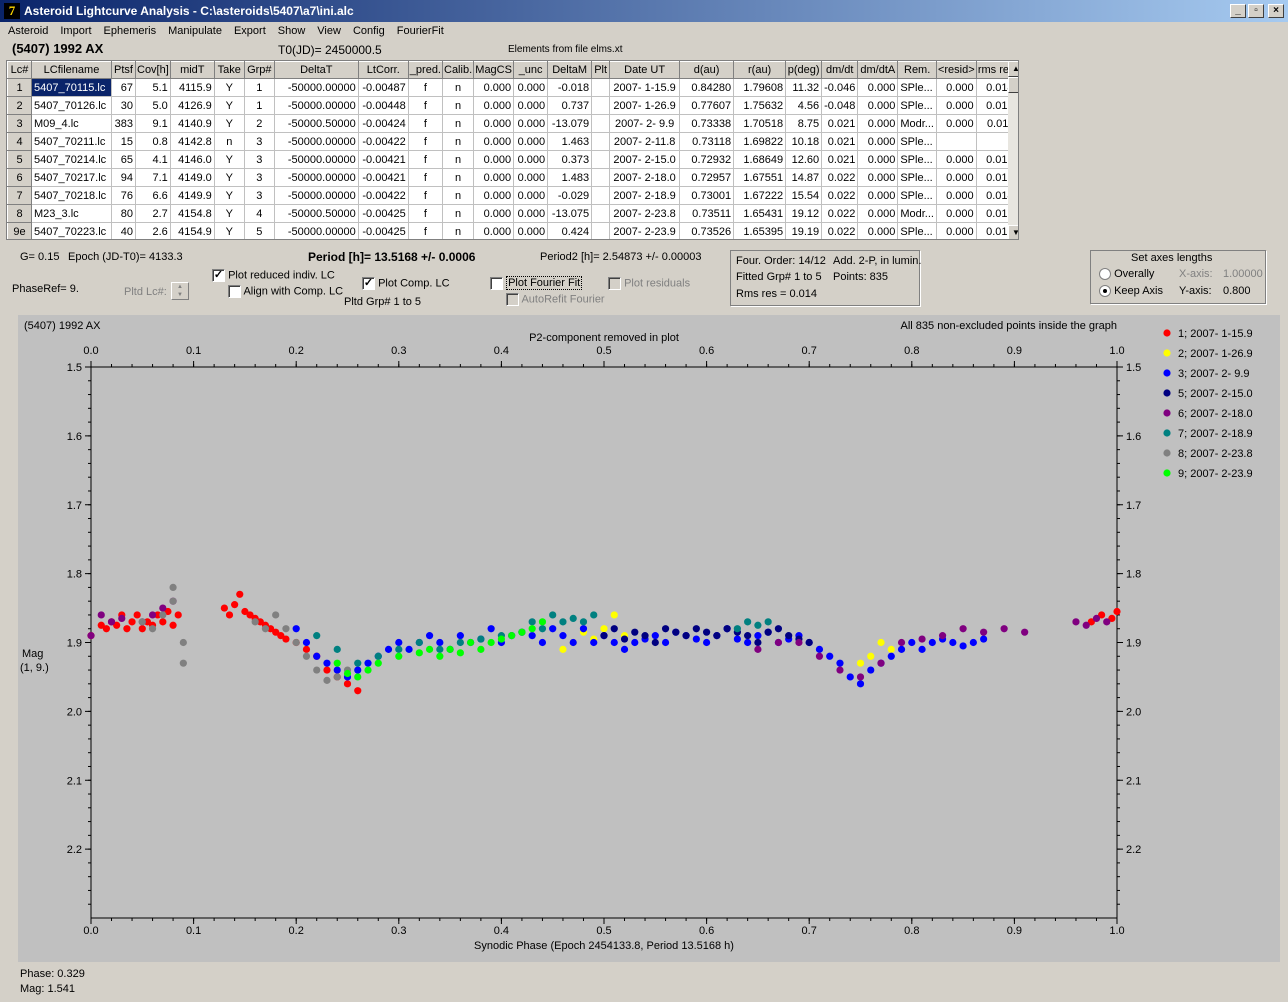 This screenshot has width=1288, height=1002. What do you see at coordinates (760, 105) in the screenshot?
I see `table-cell: 1.75632` at bounding box center [760, 105].